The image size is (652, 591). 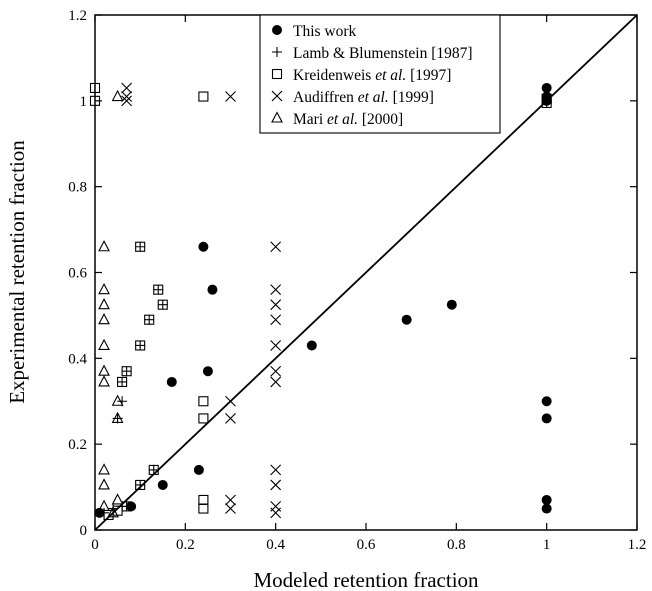 I want to click on legend-label: Audiffren et al. [1999], so click(x=363, y=97).